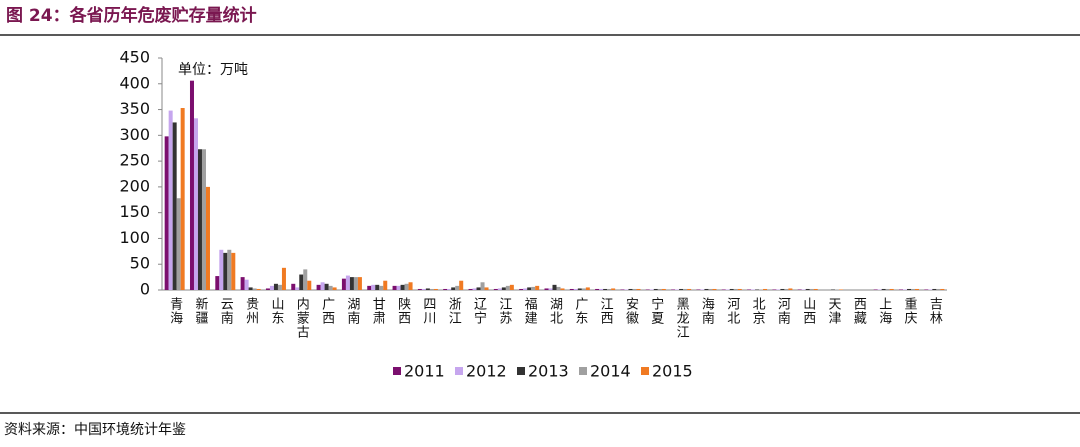 The width and height of the screenshot is (1080, 447). Describe the element at coordinates (175, 311) in the screenshot. I see `x-tick-label: 青海` at that location.